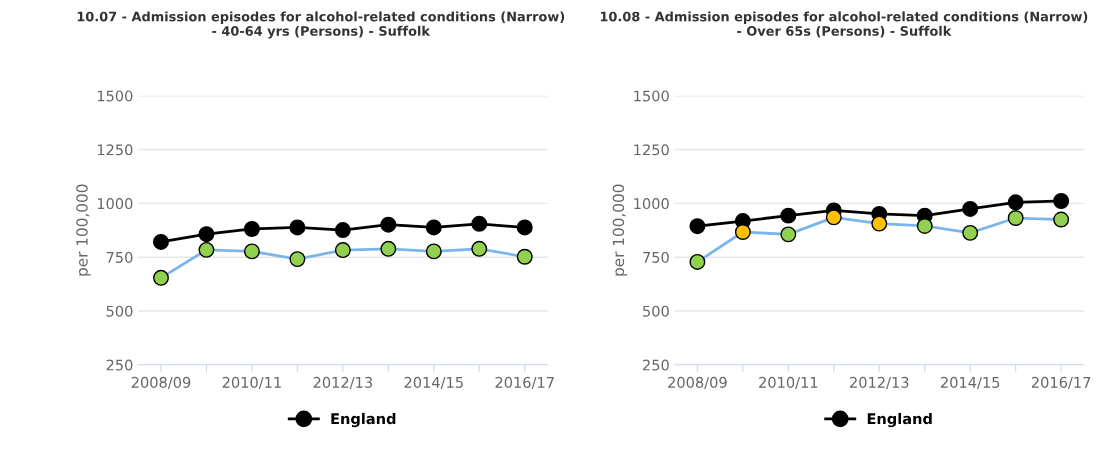 This screenshot has width=1106, height=456. What do you see at coordinates (321, 25) in the screenshot?
I see `chart-title: 10.07 - Admission episodes for alcohol-related conditions (Narrow) - 40-64 yrs (Persons) - Suffolk` at bounding box center [321, 25].